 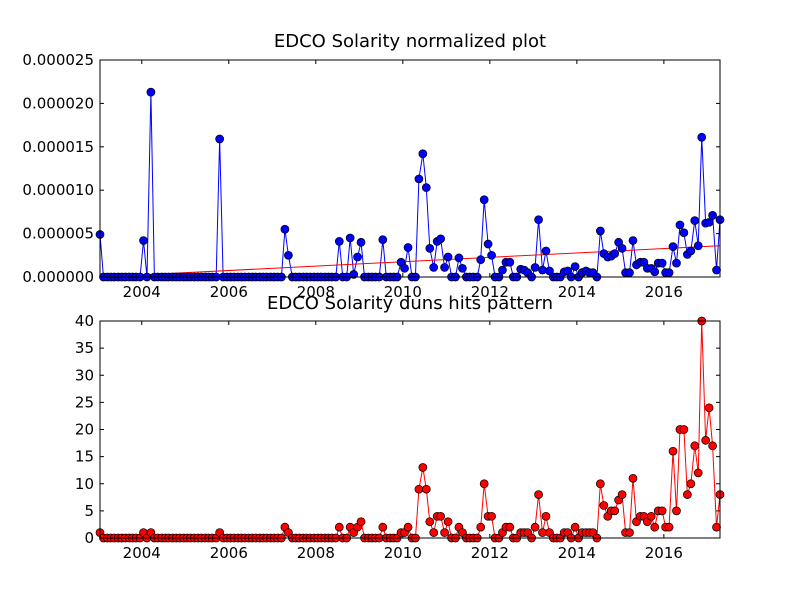 I want to click on y-tick-label: 0.000005, so click(x=58, y=234).